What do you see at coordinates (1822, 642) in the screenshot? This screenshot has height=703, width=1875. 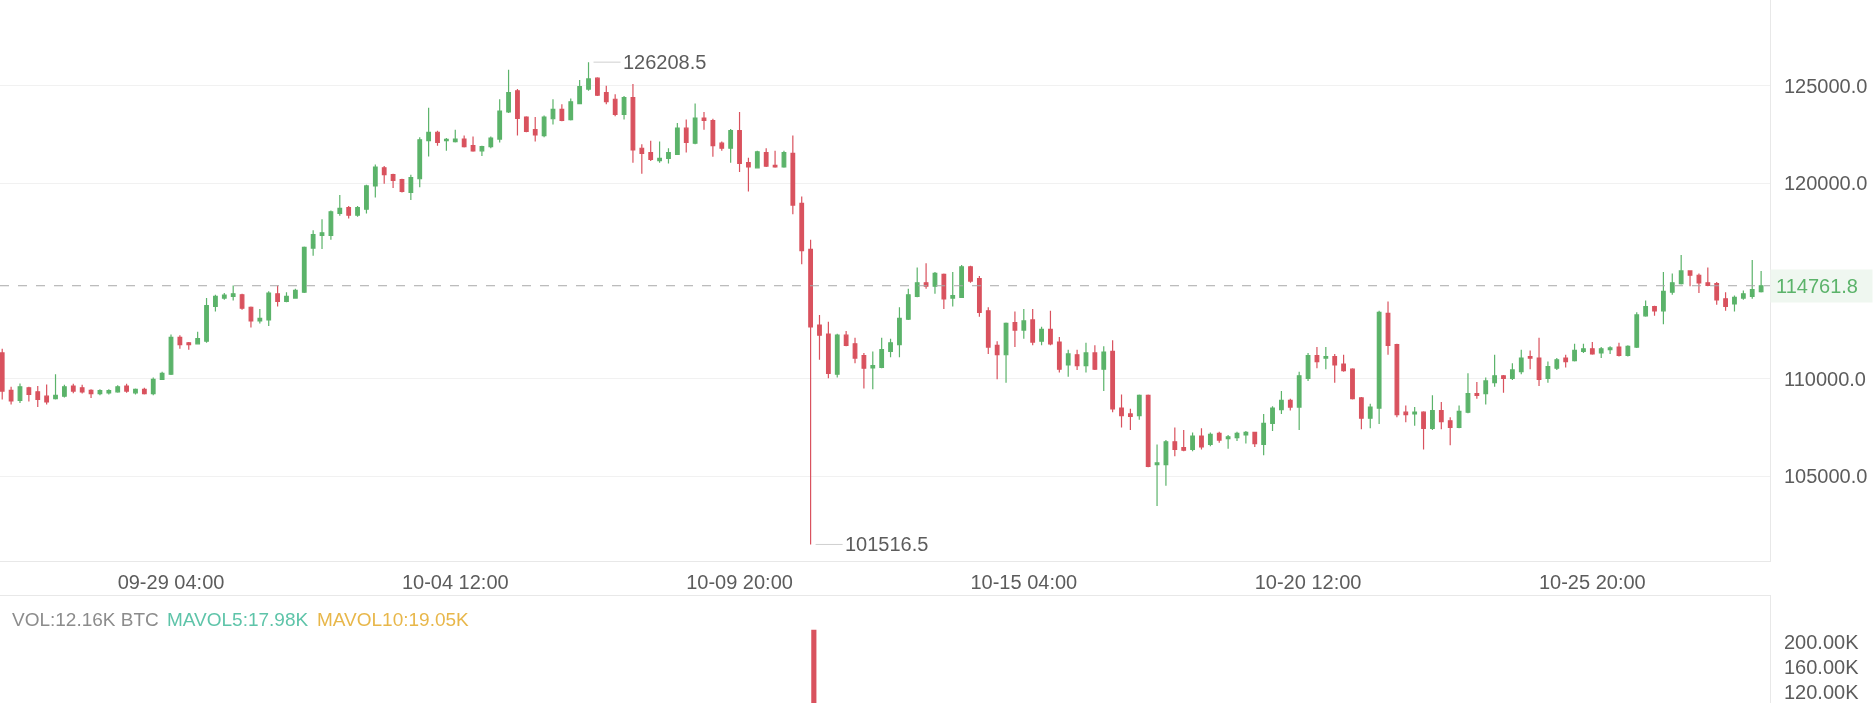 I see `y-tick-label: 200.00K` at bounding box center [1822, 642].